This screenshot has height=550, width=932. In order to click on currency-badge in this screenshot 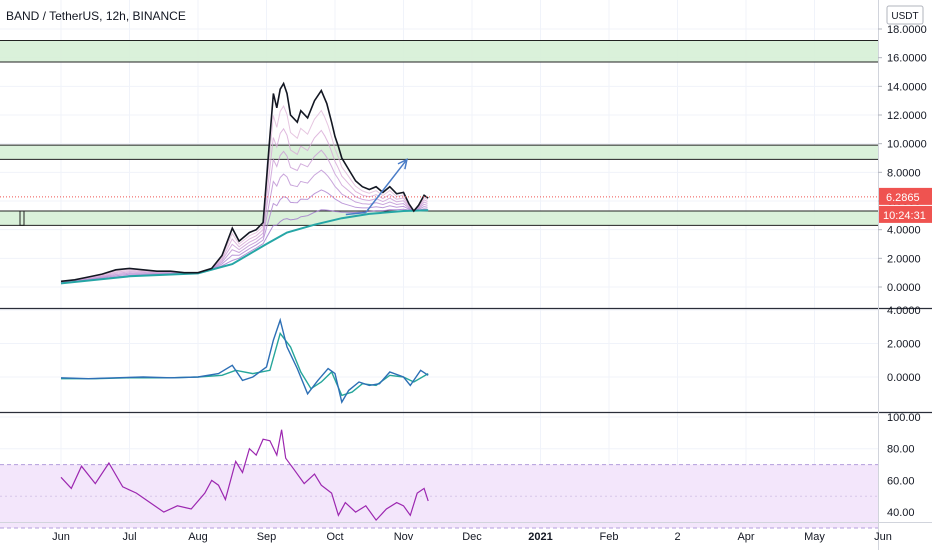, I will do `click(905, 15)`.